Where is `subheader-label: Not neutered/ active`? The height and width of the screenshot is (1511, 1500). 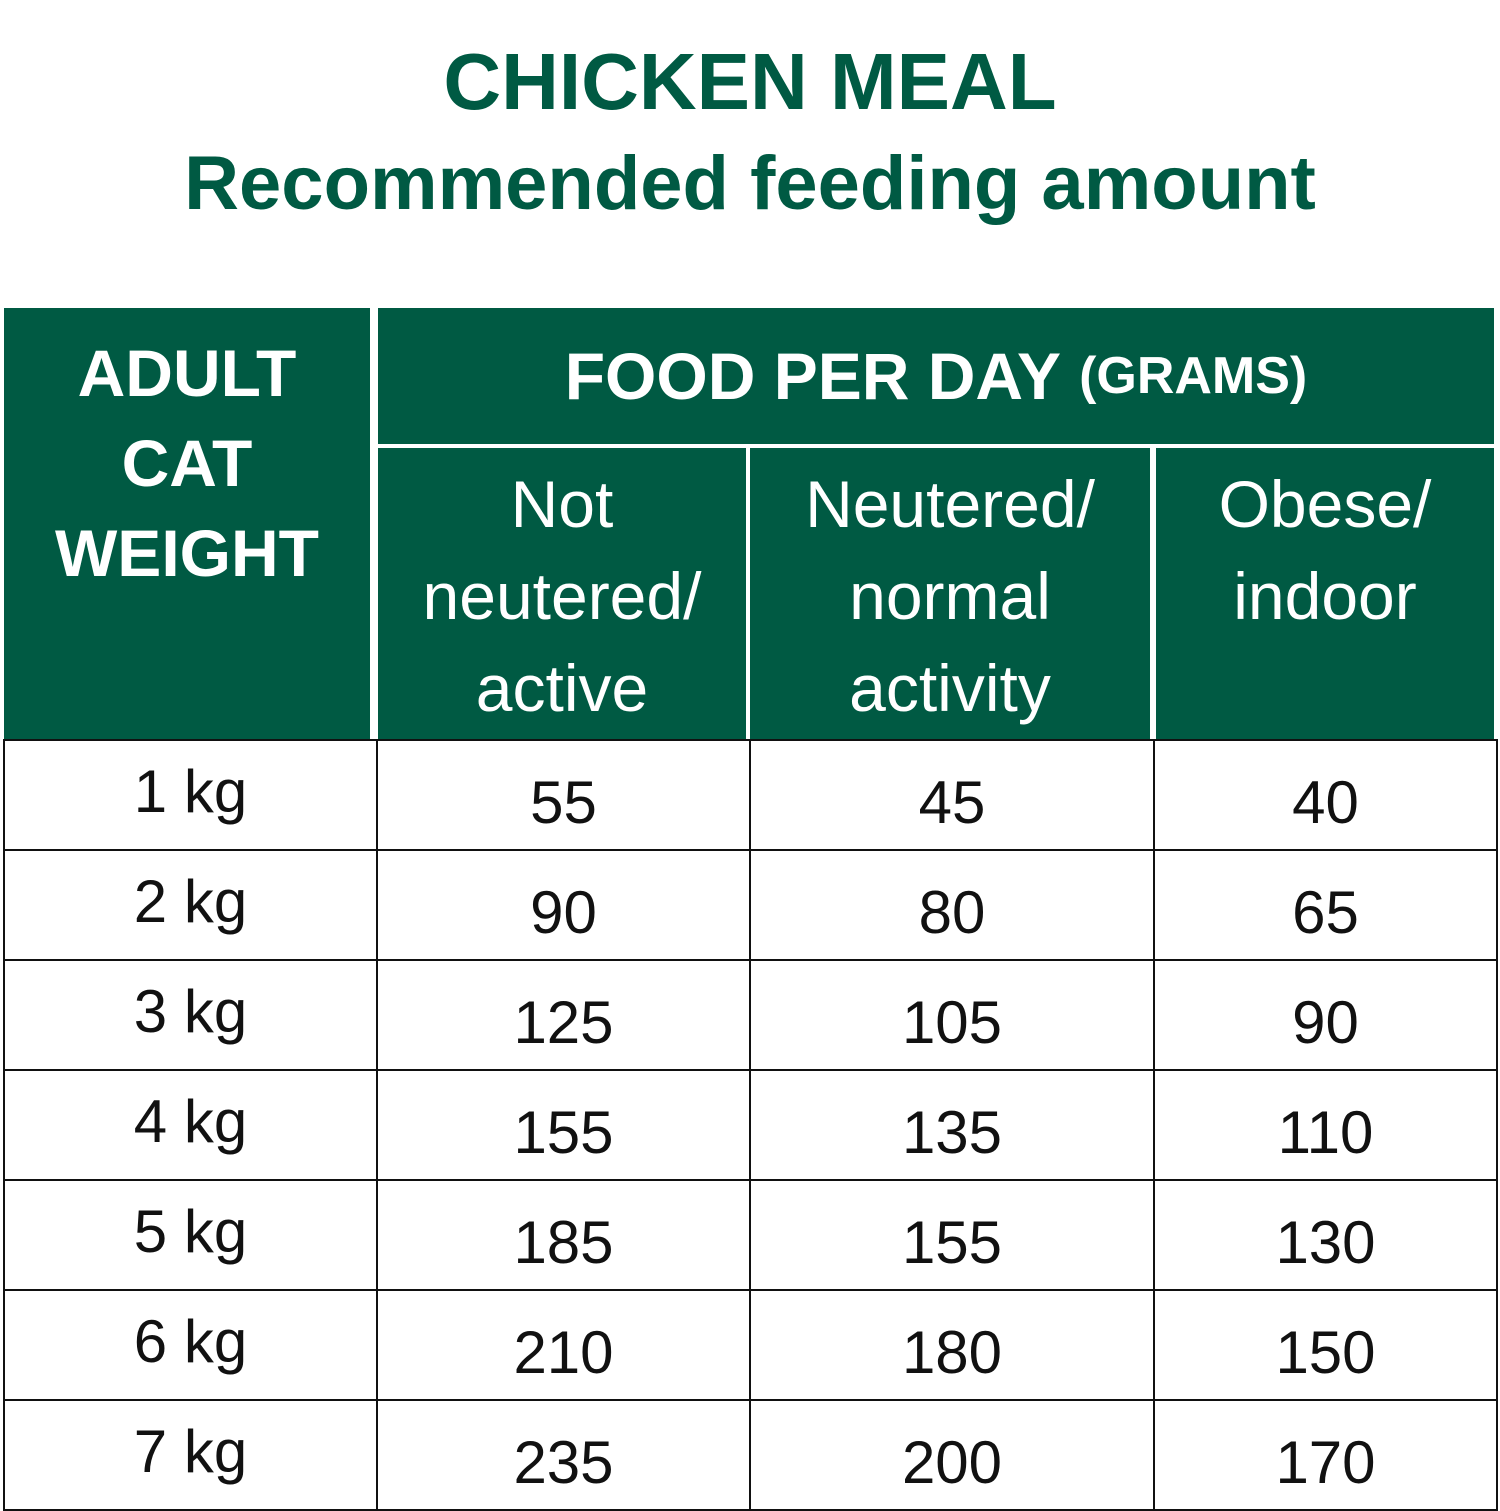 subheader-label: Not neutered/ active is located at coordinates (562, 596).